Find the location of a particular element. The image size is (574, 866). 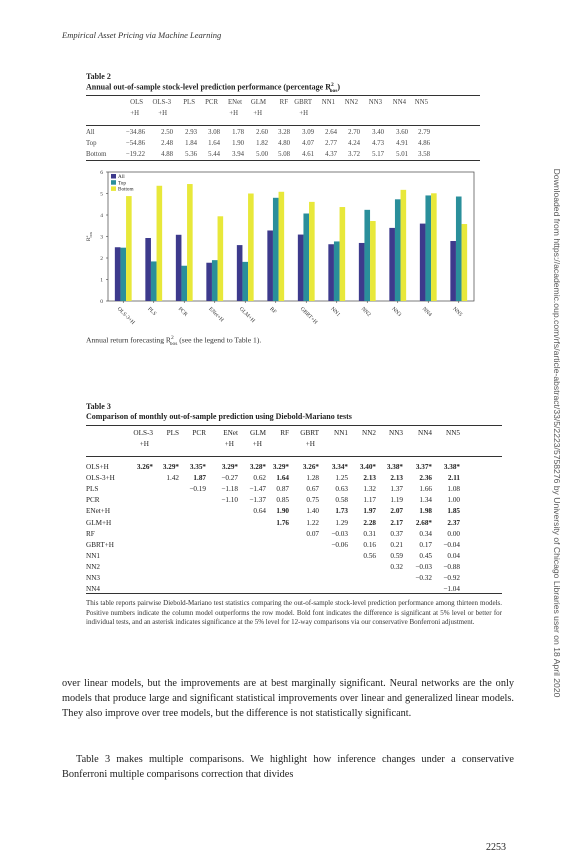

table3-cell: −0.32 is located at coordinates (423, 578).